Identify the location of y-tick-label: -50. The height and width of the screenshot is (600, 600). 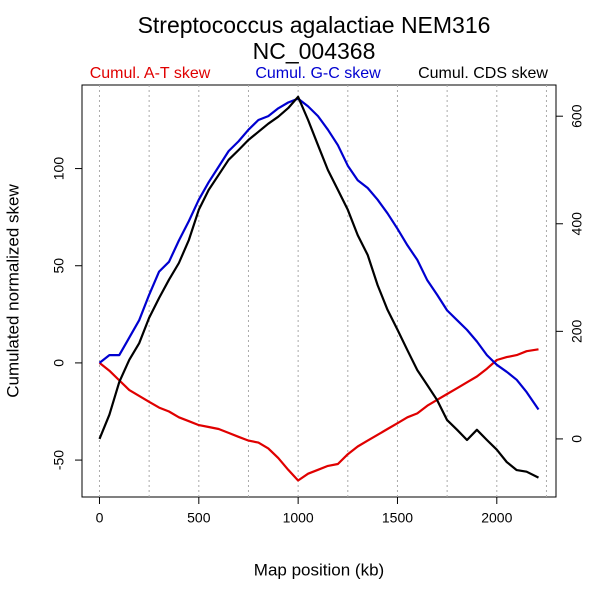
(59, 460).